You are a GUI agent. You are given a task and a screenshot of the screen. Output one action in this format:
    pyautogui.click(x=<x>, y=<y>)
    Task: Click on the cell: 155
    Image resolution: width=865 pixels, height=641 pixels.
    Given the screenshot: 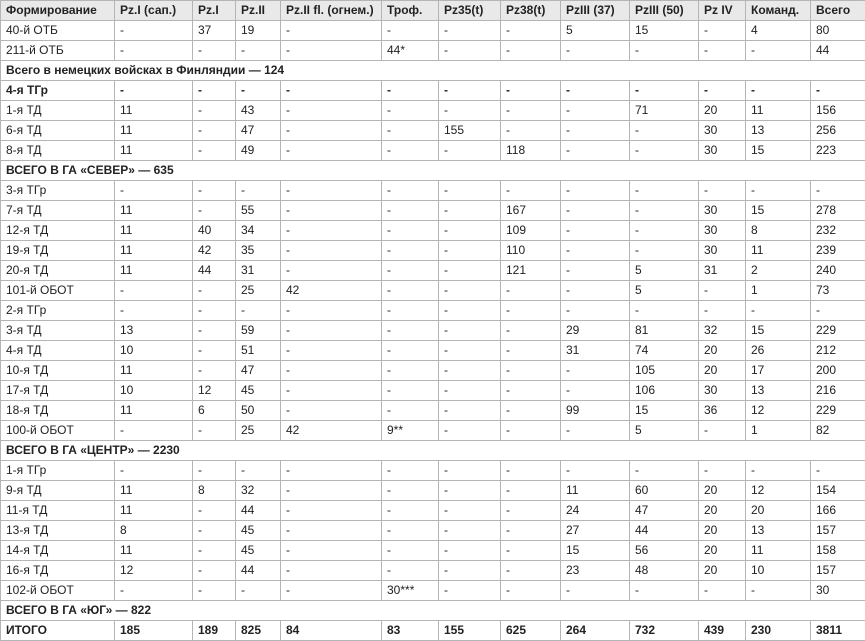 What is the action you would take?
    pyautogui.click(x=470, y=131)
    